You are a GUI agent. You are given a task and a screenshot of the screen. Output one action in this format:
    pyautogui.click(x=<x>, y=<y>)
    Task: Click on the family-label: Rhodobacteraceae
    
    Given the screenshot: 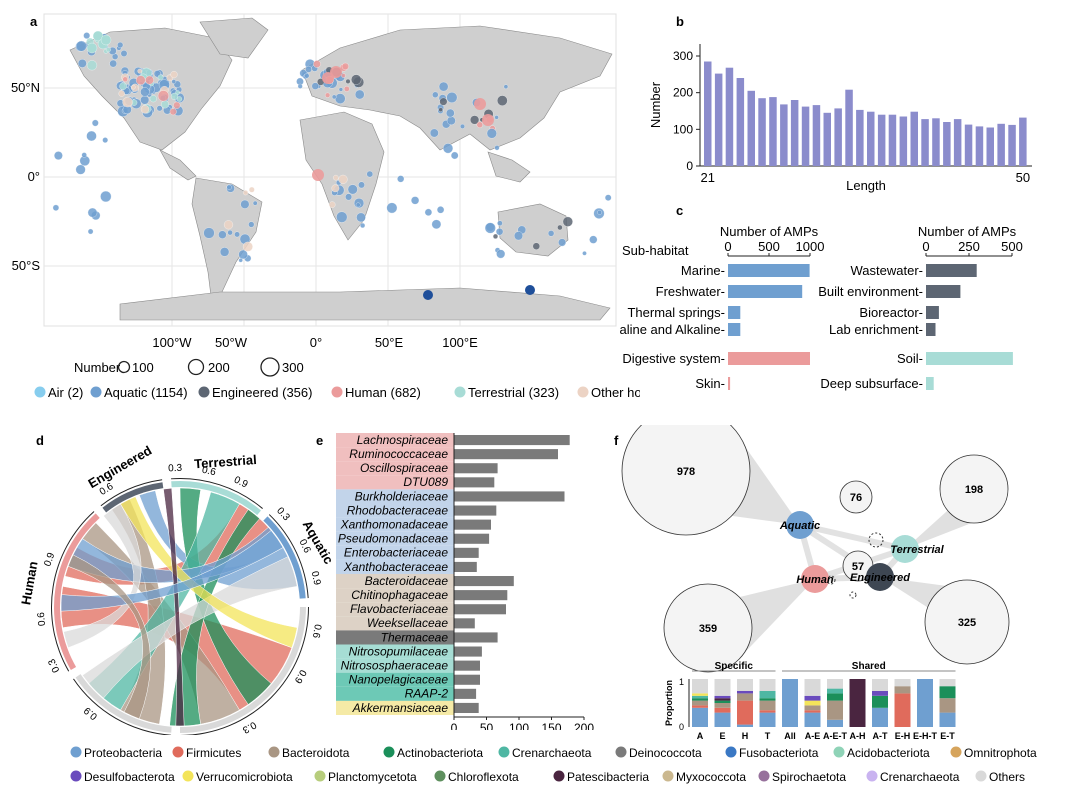 What is the action you would take?
    pyautogui.click(x=398, y=510)
    